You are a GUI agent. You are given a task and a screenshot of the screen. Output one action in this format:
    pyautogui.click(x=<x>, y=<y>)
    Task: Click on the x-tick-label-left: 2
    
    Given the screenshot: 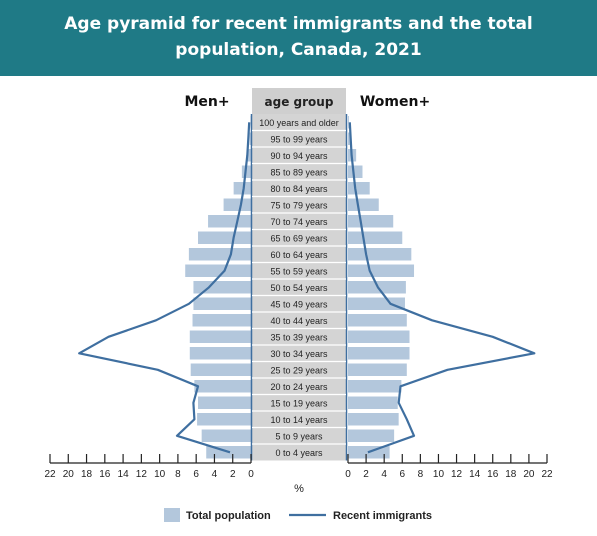 What is the action you would take?
    pyautogui.click(x=233, y=474)
    